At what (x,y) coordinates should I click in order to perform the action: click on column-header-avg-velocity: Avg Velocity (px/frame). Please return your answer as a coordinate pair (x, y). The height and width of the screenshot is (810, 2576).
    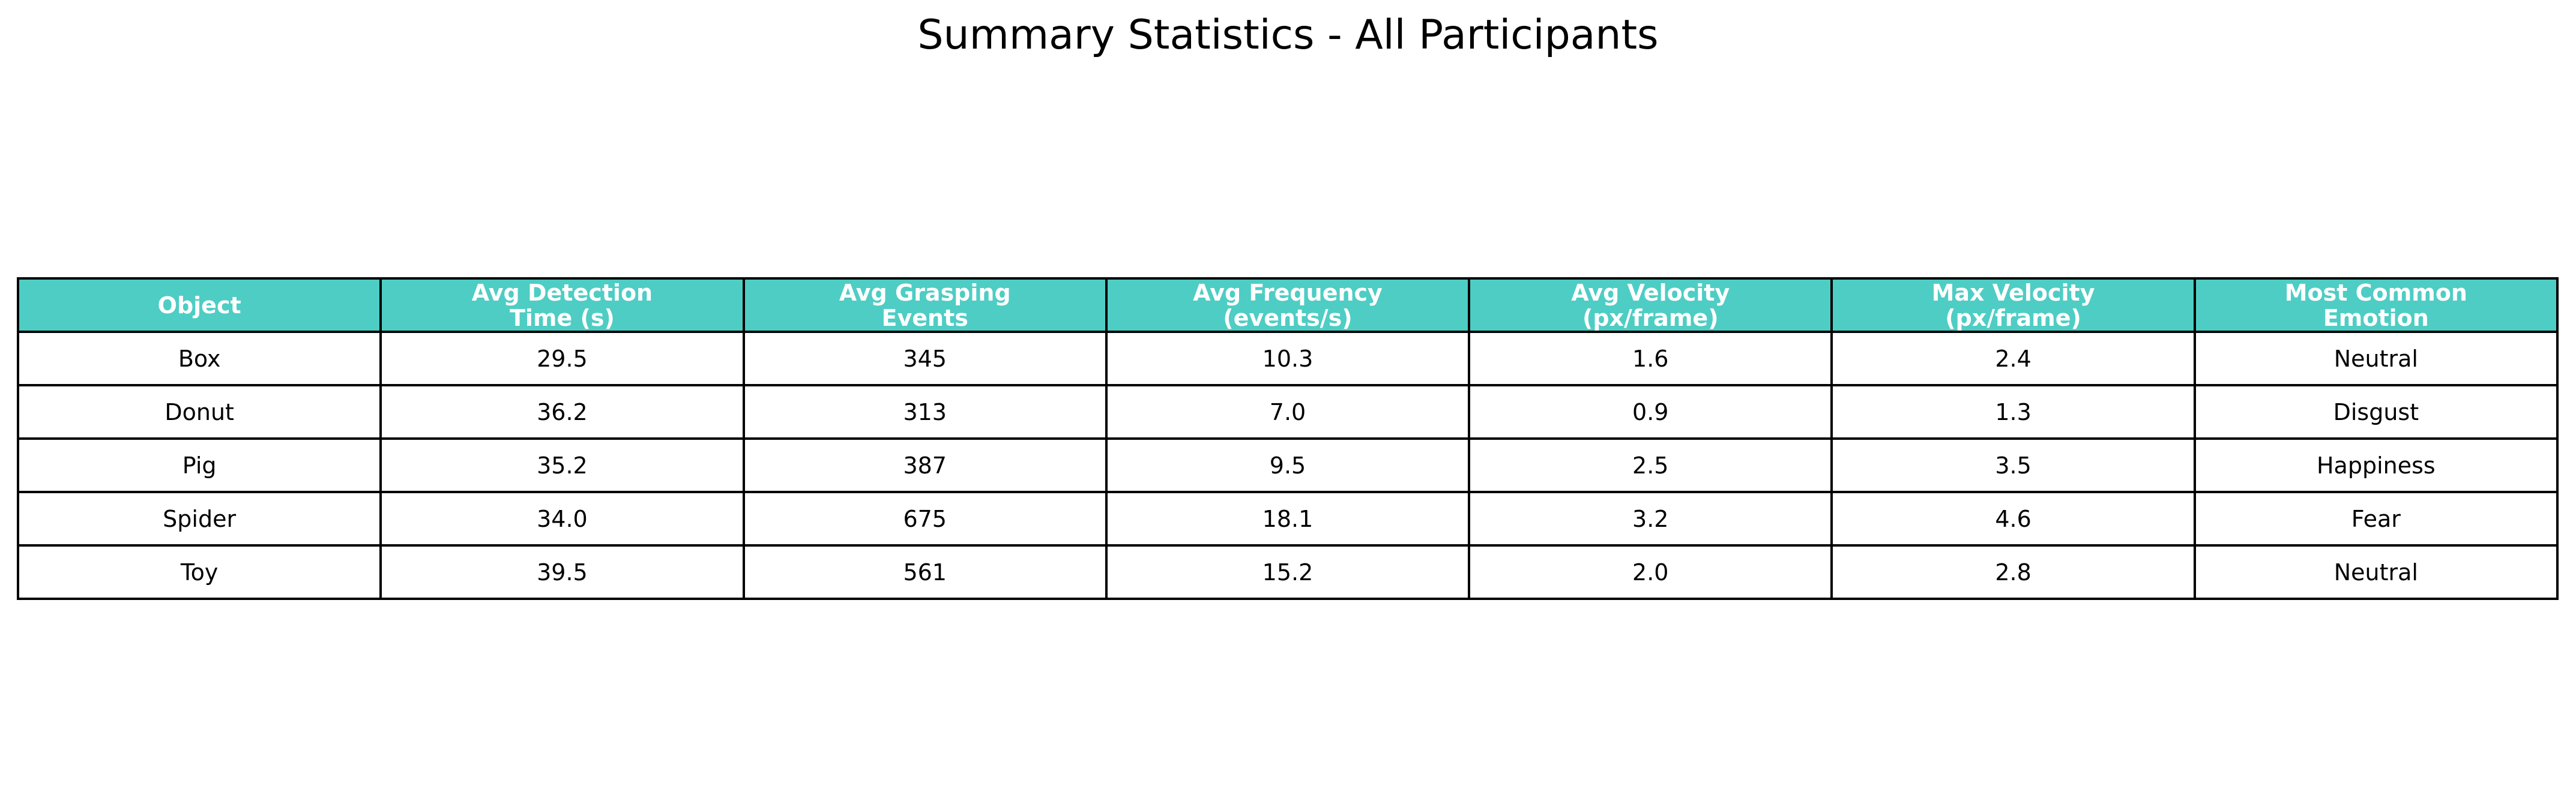
    Looking at the image, I should click on (1650, 305).